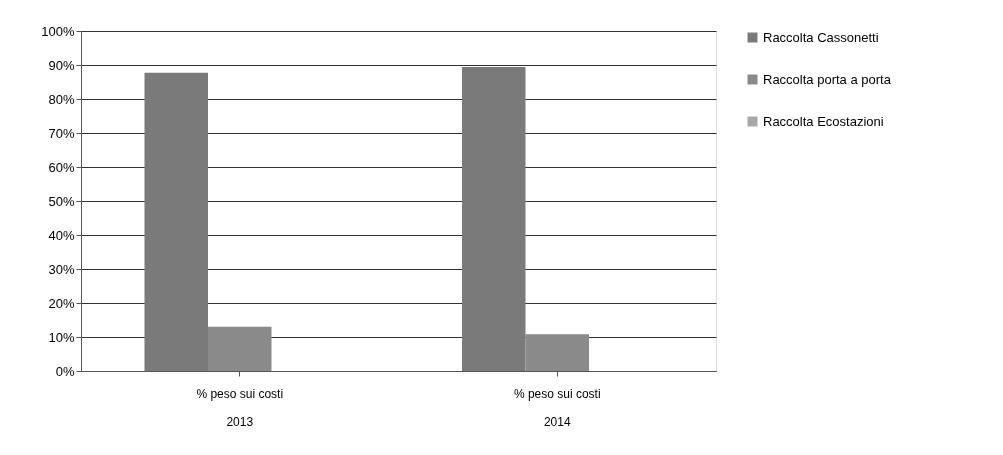  Describe the element at coordinates (61, 167) in the screenshot. I see `y-tick-label: 60%` at that location.